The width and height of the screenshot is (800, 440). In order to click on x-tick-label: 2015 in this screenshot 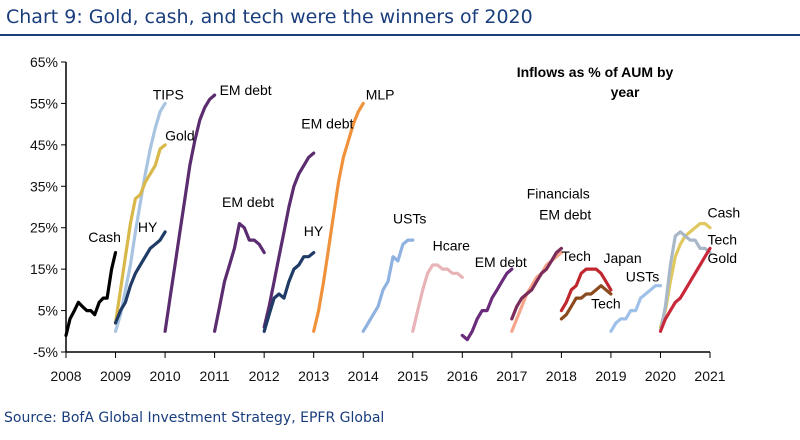, I will do `click(412, 376)`.